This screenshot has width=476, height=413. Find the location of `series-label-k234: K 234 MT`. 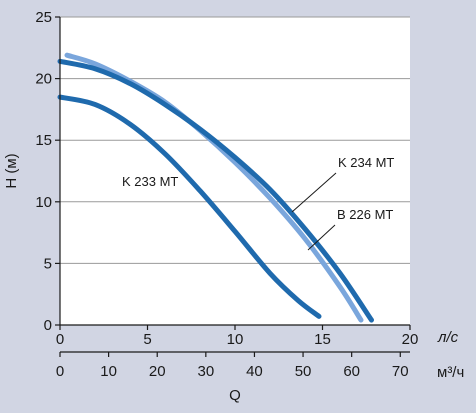

series-label-k234: K 234 MT is located at coordinates (366, 162).